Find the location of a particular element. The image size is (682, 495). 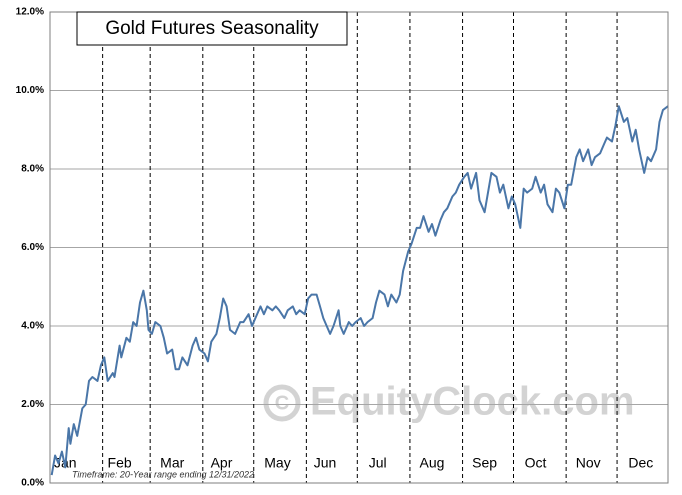

title-box is located at coordinates (212, 28).